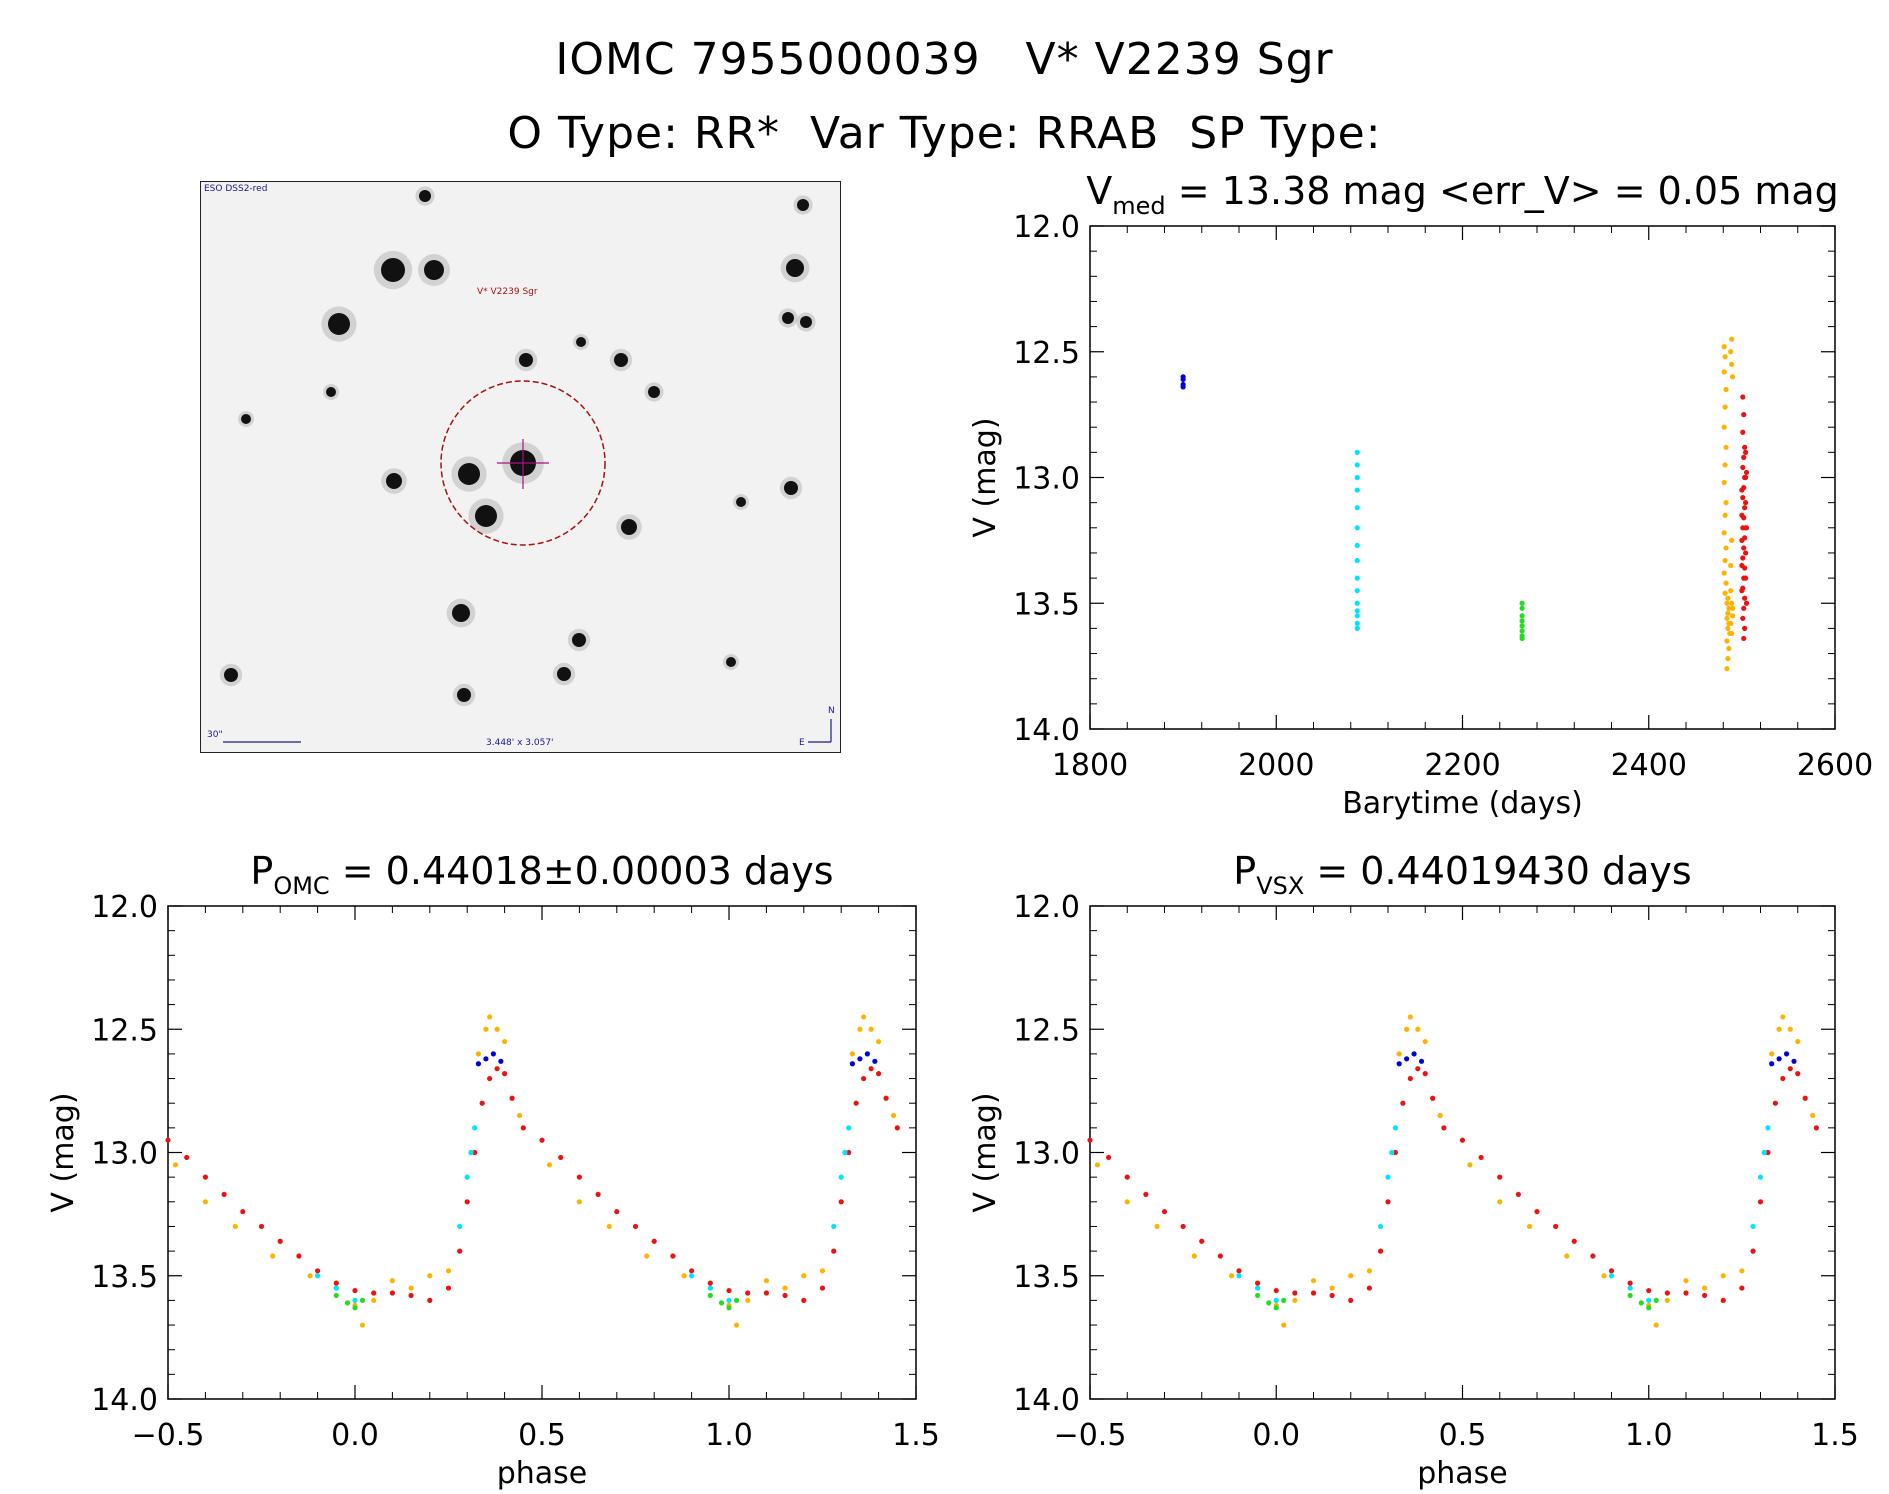 Image resolution: width=1889 pixels, height=1494 pixels. Describe the element at coordinates (1453, 1171) in the screenshot. I see `data-points` at that location.